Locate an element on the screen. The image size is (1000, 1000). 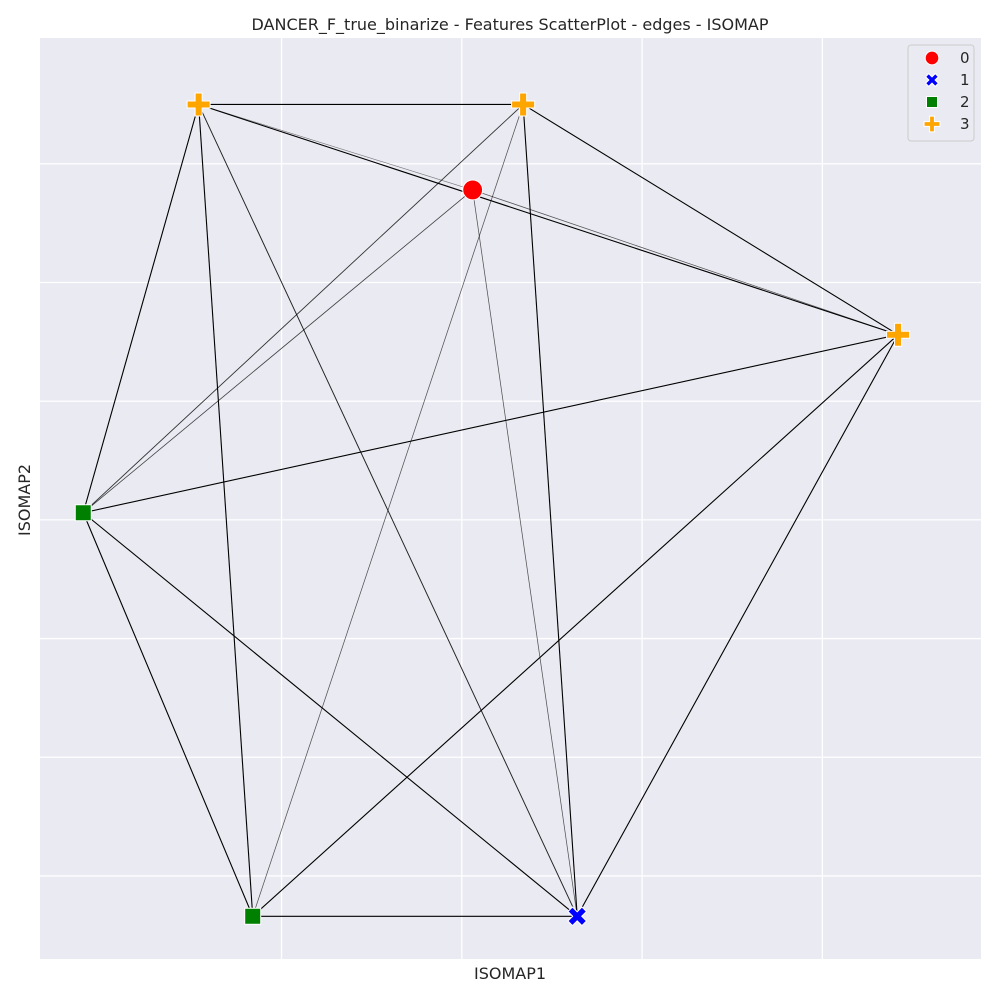
legend-label-0: 0 is located at coordinates (965, 58).